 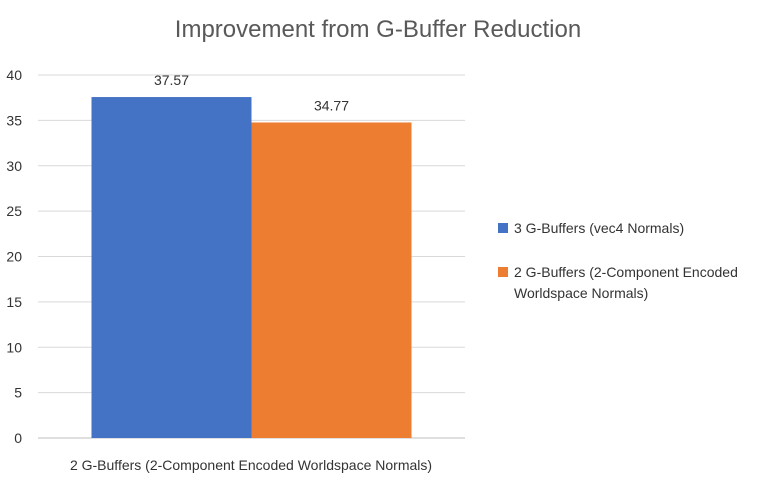 I want to click on y-tick-label: 15, so click(x=14, y=302).